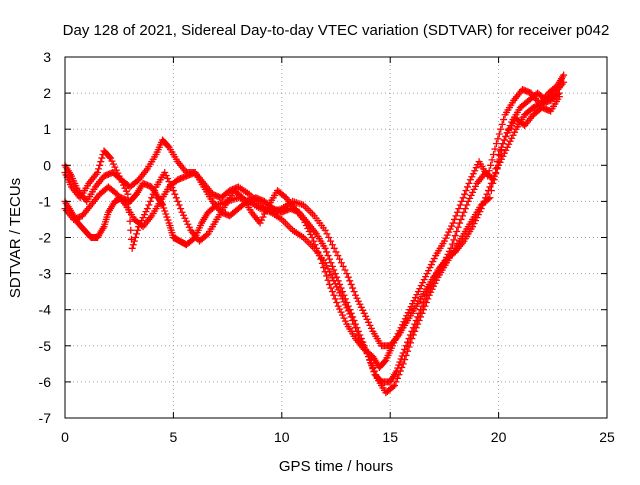 Image resolution: width=640 pixels, height=485 pixels. I want to click on y-axis-label: SDTVAR / TECUs, so click(15, 238).